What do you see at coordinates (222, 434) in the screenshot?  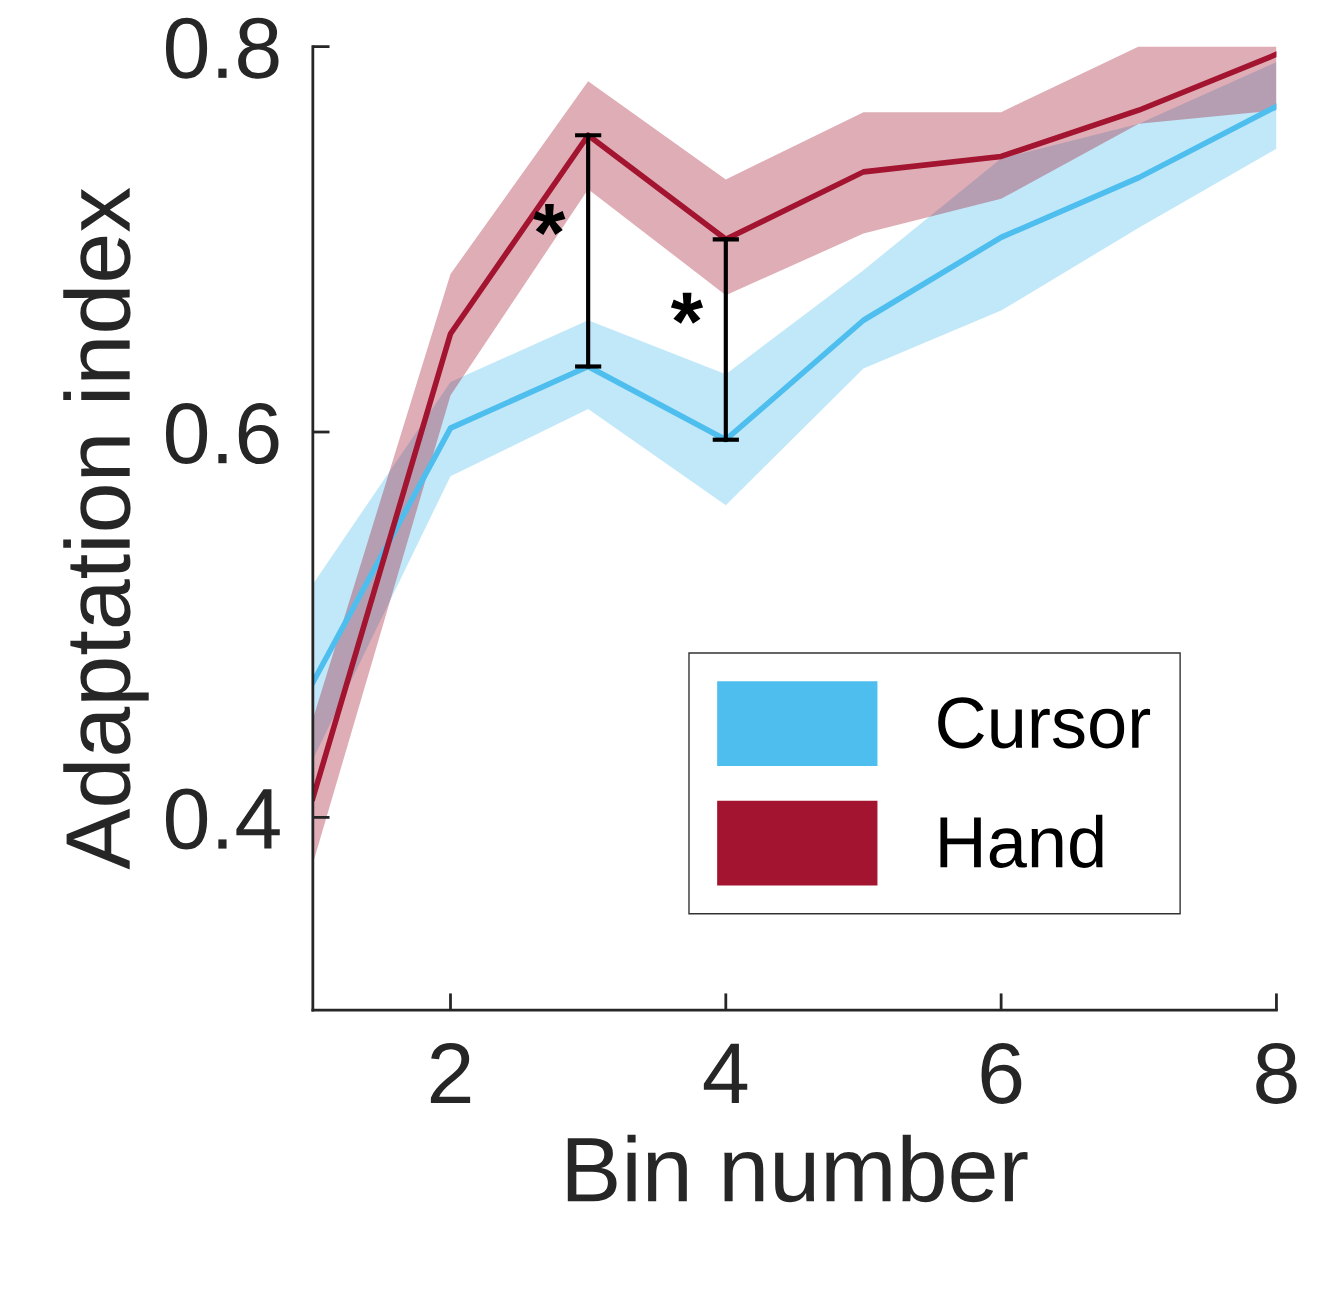 I see `y-tick-label: 0.6` at bounding box center [222, 434].